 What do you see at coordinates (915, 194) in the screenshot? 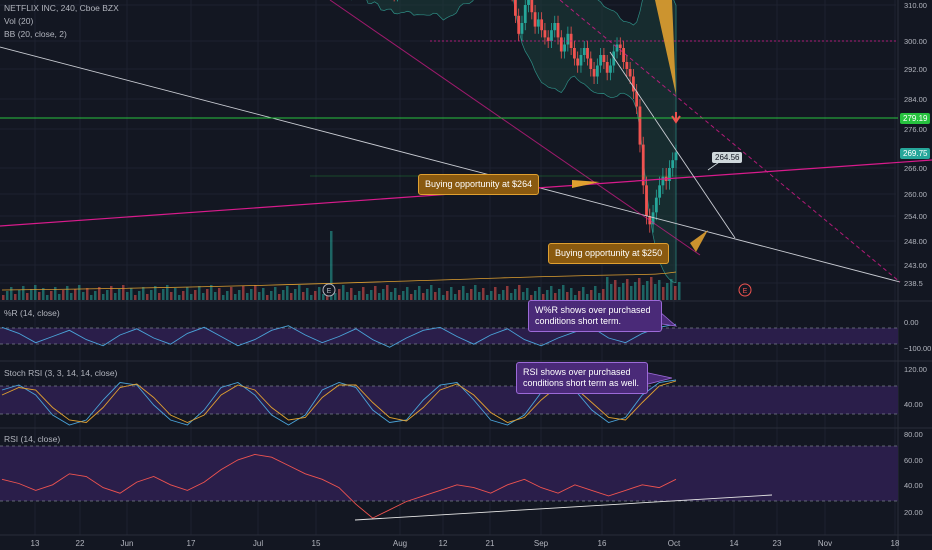
I see `price-axis-label-6: 260.00` at bounding box center [915, 194].